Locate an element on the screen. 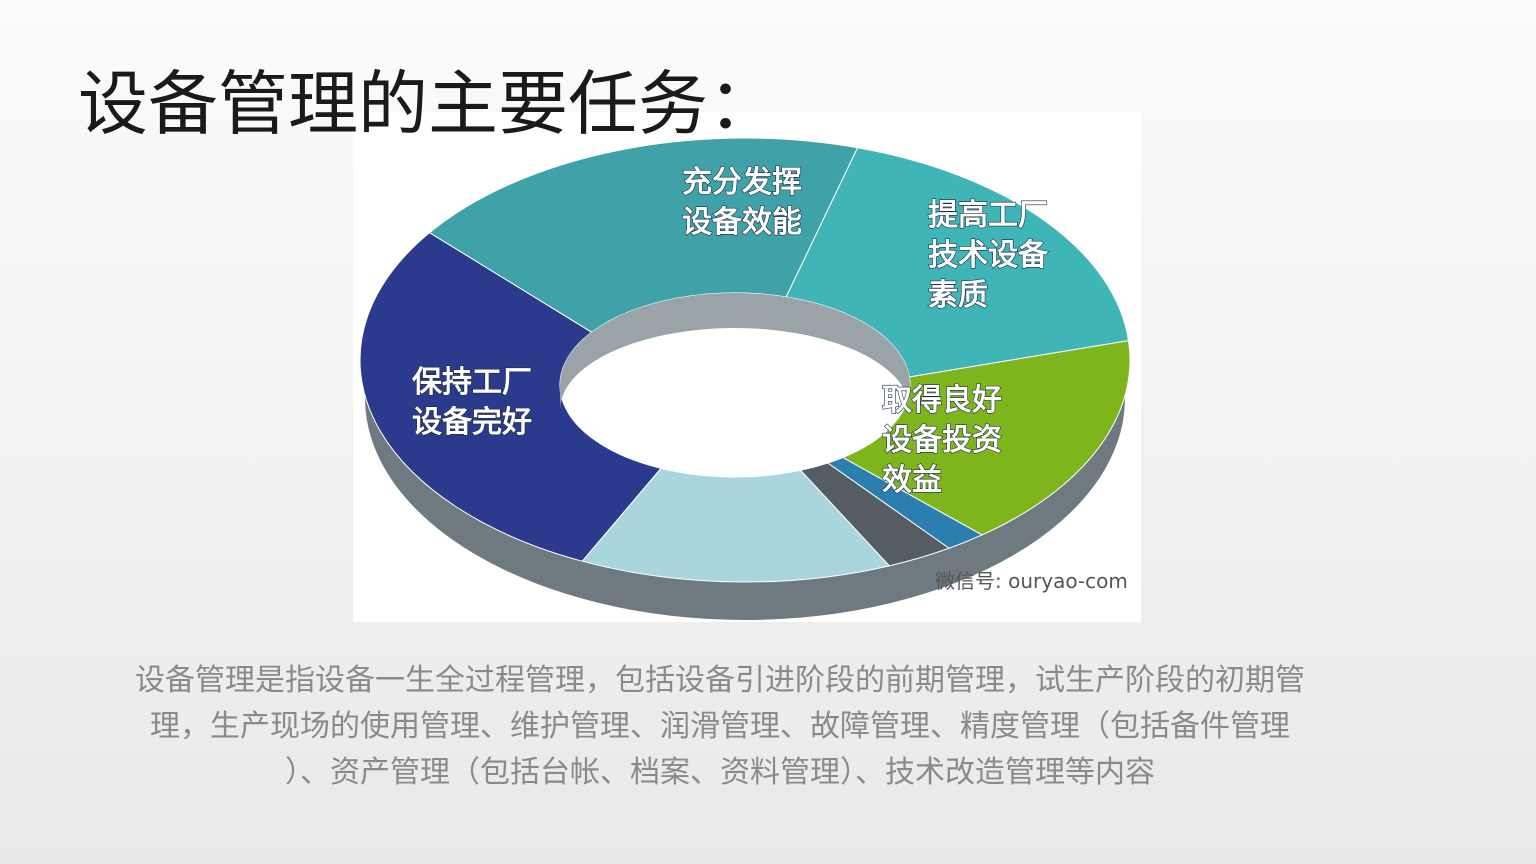  description-line: 设备管理是指设备一生全过程管理，包括设备引进阶段的前期管理，试生产阶段的初期管 is located at coordinates (720, 680).